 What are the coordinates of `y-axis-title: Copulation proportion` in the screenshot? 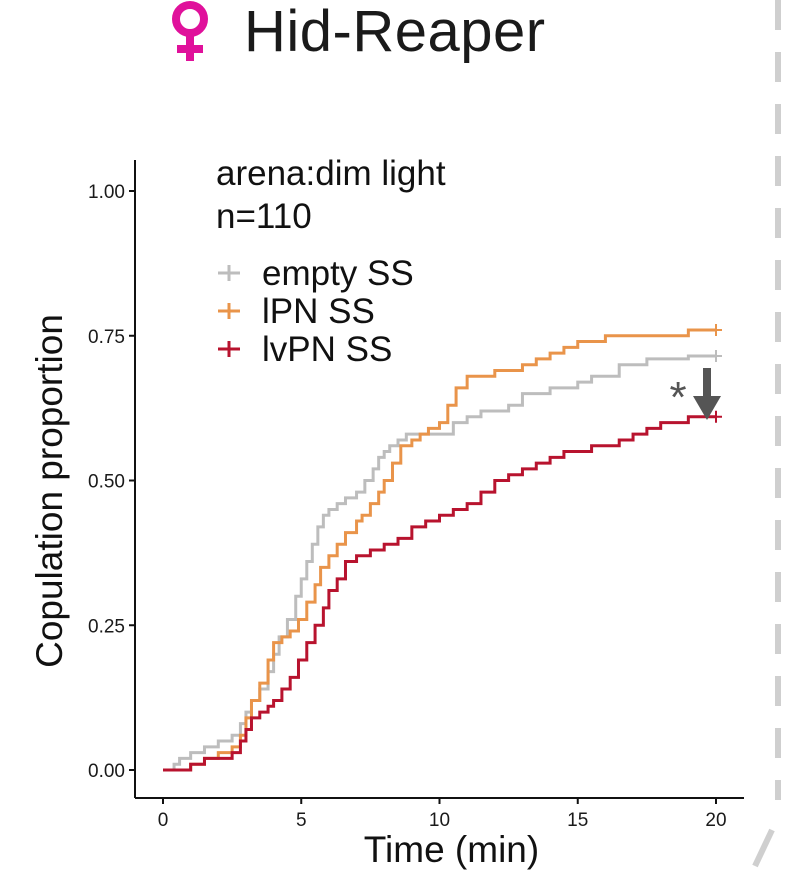 It's located at (49, 491).